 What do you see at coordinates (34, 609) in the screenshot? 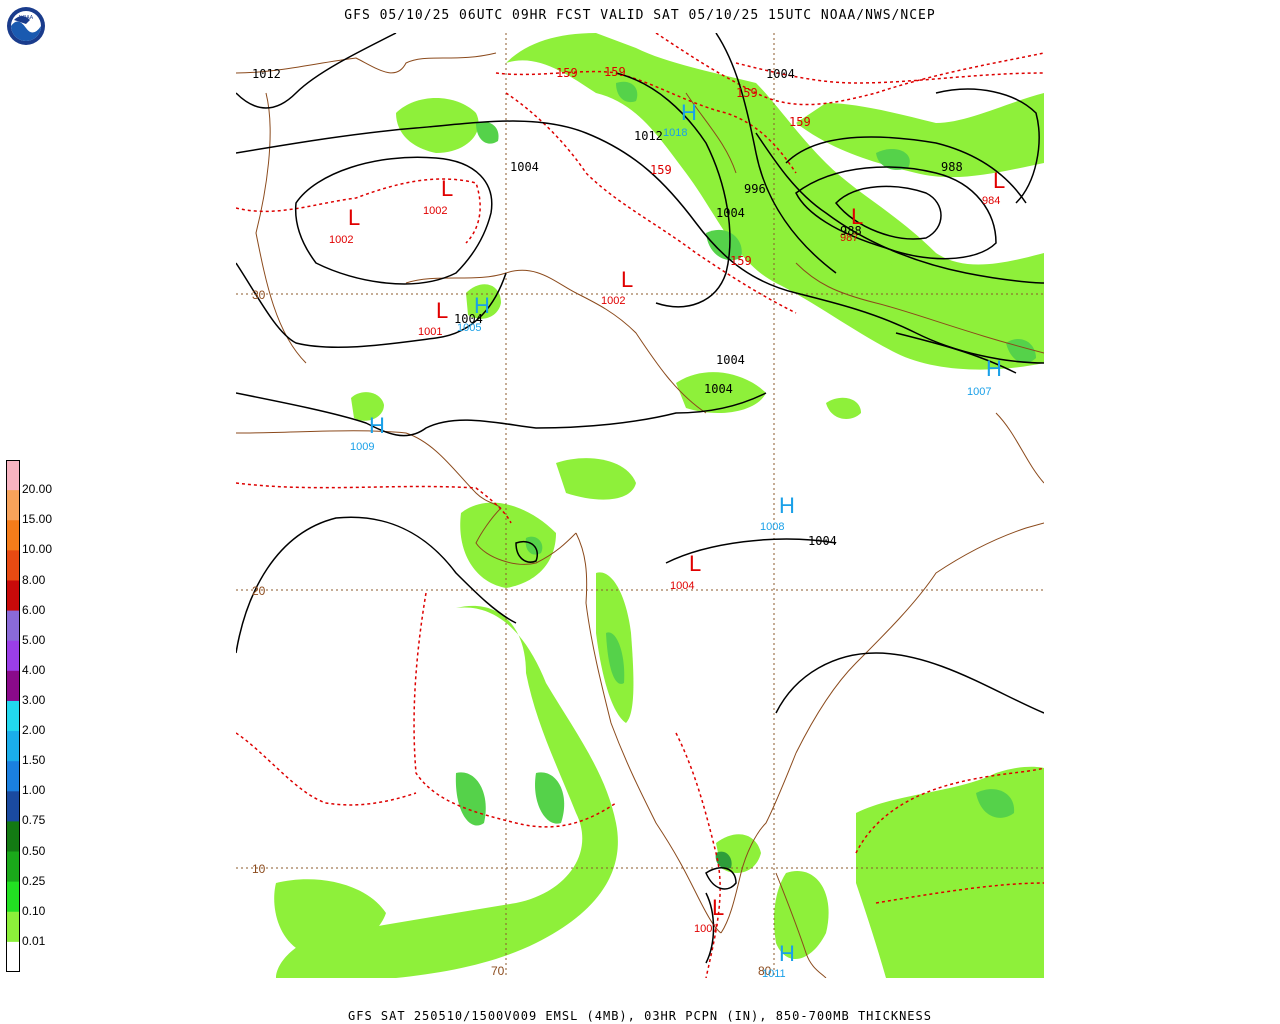
I see `legend-label: 6.00` at bounding box center [34, 609].